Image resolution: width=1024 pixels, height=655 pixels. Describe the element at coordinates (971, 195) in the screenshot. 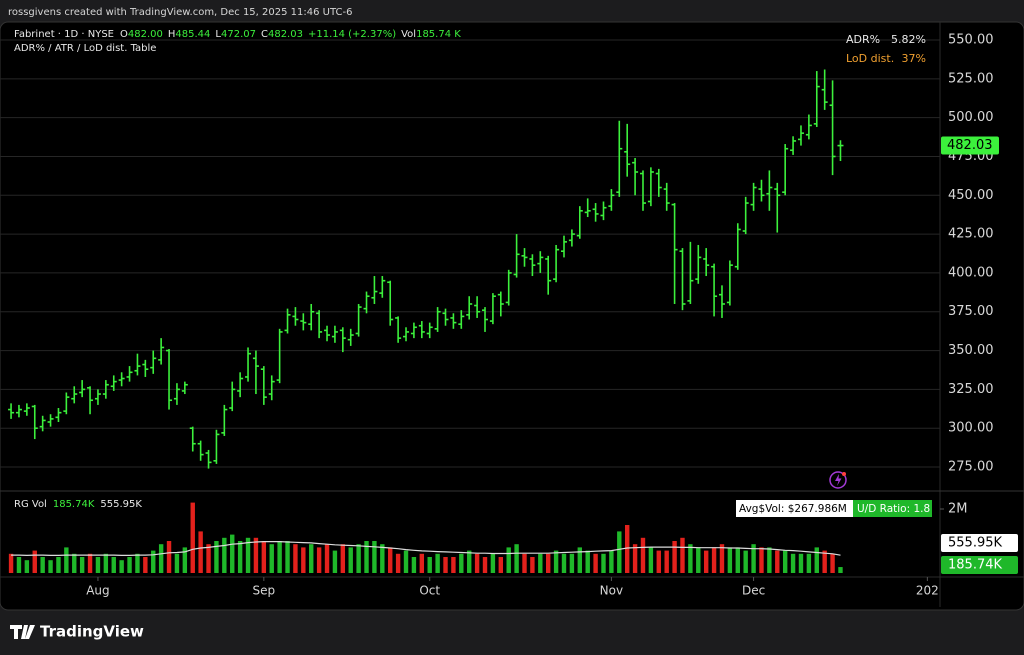

I see `y-tick-label: 450.00` at that location.